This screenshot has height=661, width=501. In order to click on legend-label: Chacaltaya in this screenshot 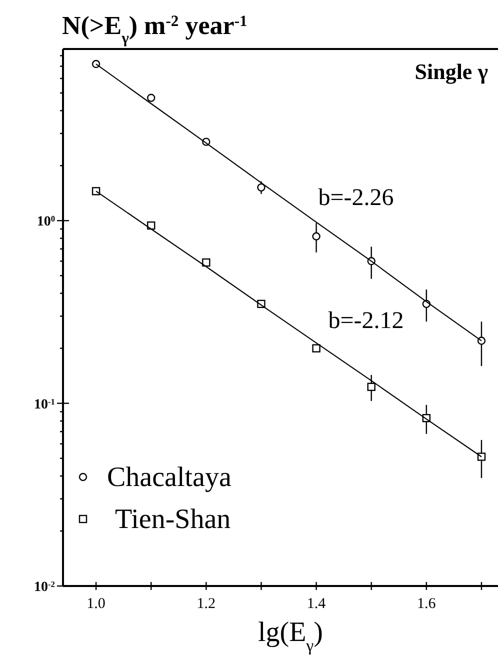, I will do `click(169, 477)`.